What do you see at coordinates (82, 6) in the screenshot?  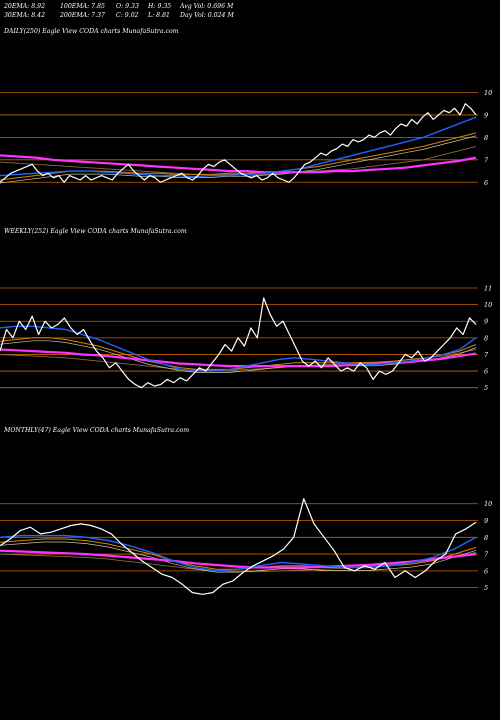 I see `ema100-value: 100EMA: 7.85` at bounding box center [82, 6].